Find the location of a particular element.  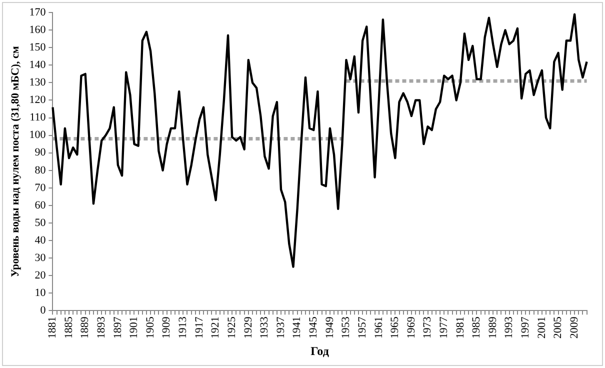

x-tick-label: 1961 is located at coordinates (378, 327).